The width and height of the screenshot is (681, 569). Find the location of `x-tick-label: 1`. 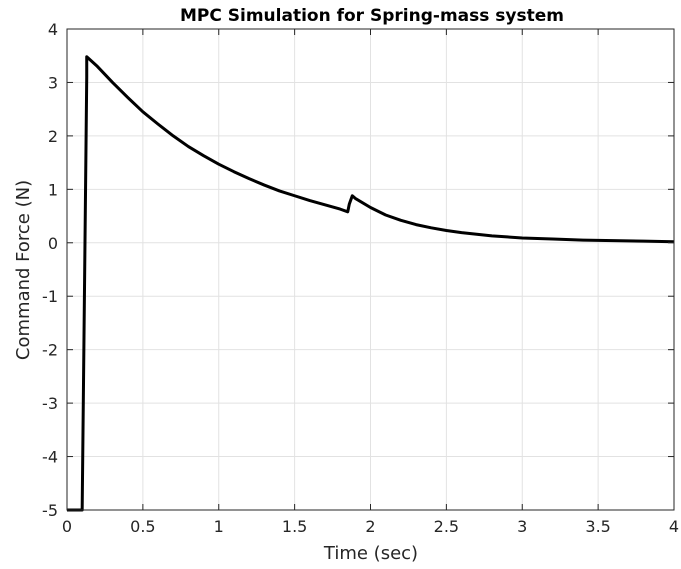

x-tick-label: 1 is located at coordinates (219, 526).